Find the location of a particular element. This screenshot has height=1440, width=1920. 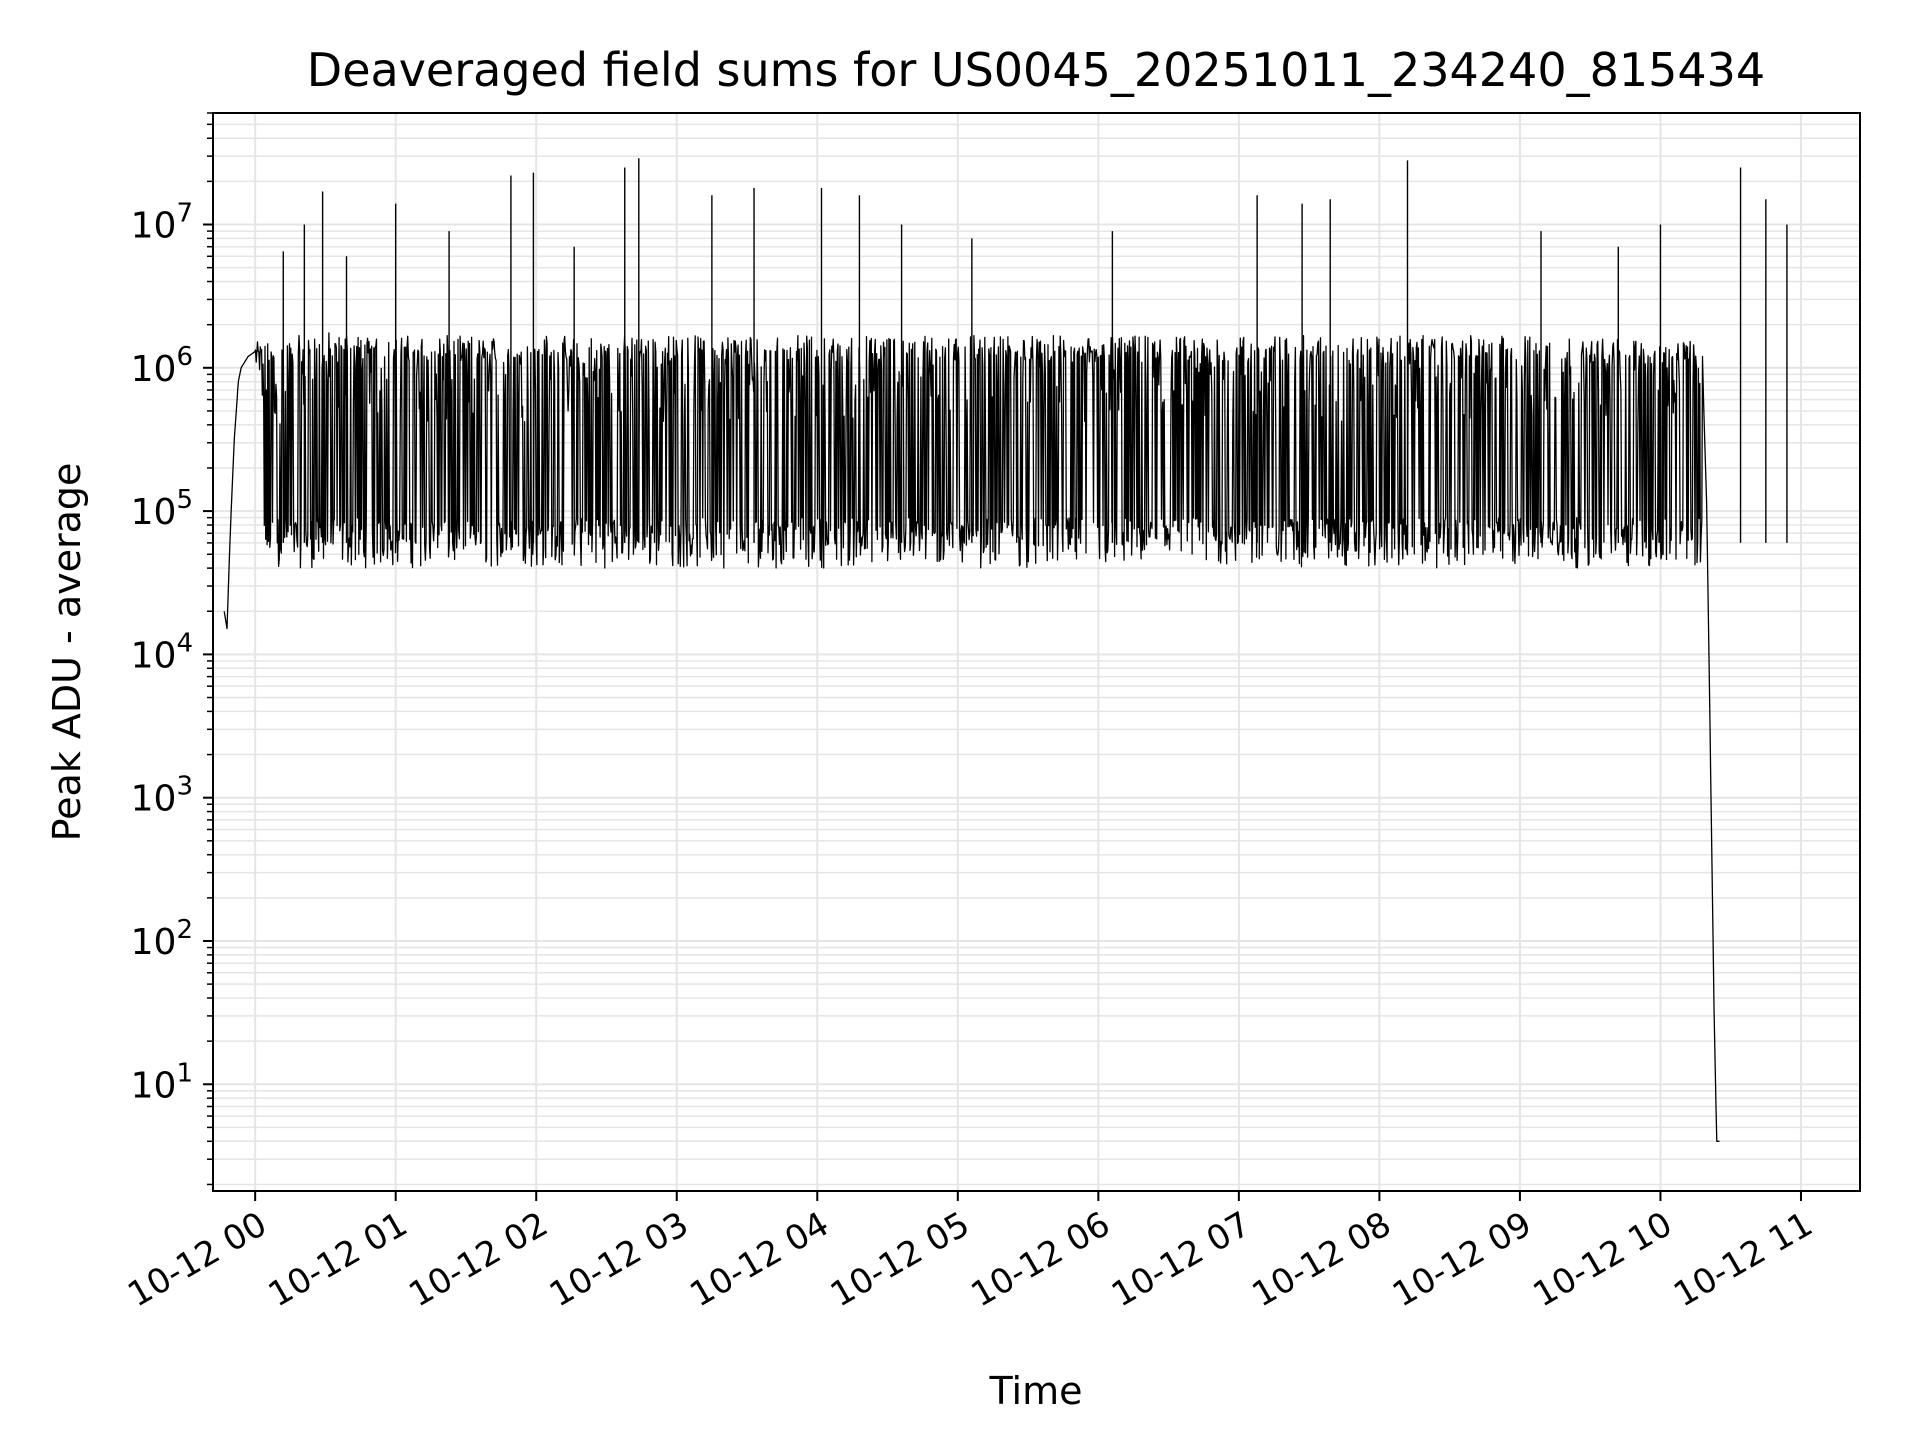

y-tick-label: 10⁷ is located at coordinates (162, 223).